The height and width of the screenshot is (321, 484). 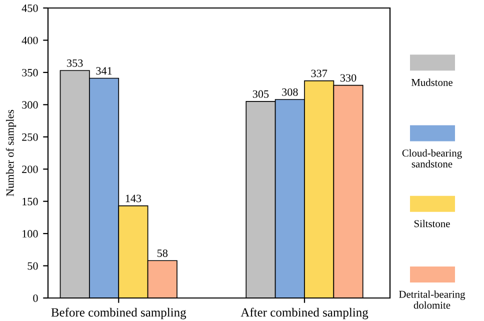 What do you see at coordinates (33, 266) in the screenshot?
I see `y-tick-label: 50` at bounding box center [33, 266].